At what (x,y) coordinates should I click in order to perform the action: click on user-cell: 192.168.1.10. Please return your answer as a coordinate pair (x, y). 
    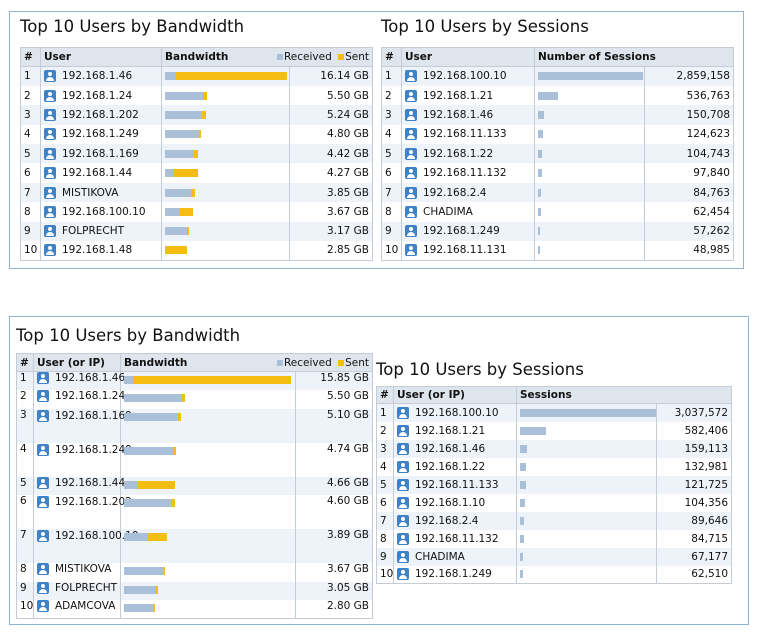
    Looking at the image, I should click on (455, 502).